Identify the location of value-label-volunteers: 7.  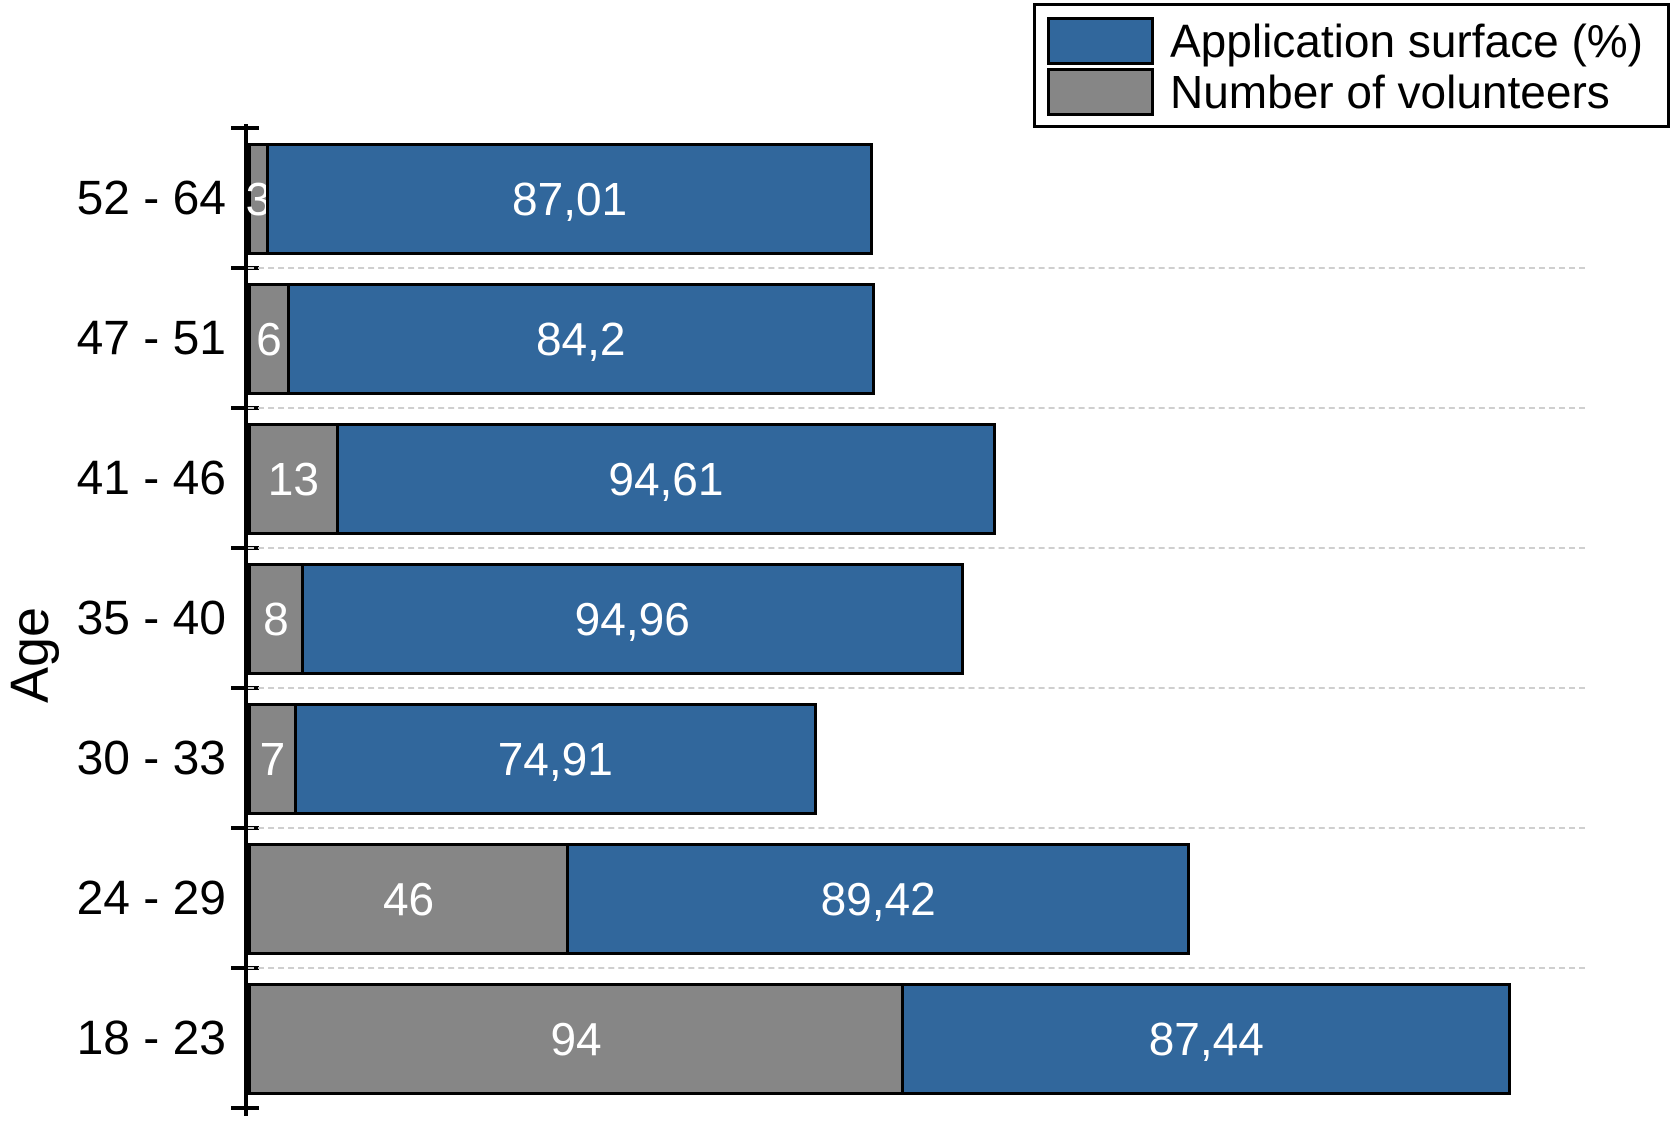
(272, 759).